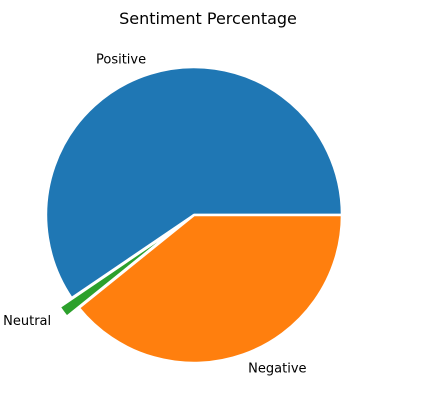 The width and height of the screenshot is (434, 411). What do you see at coordinates (27, 321) in the screenshot?
I see `slice-label-neutral: Neutral` at bounding box center [27, 321].